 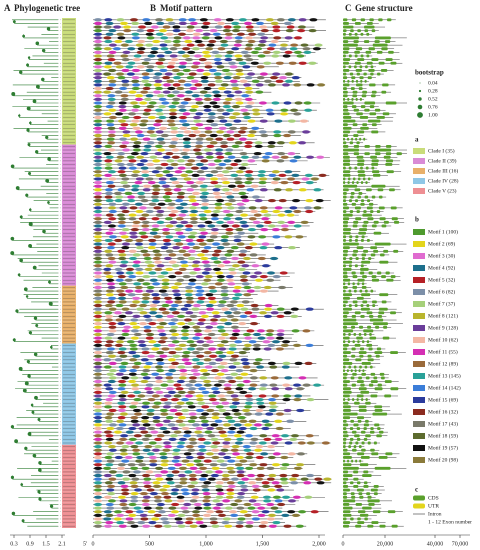 I want to click on motif-label: Motif 6 (82), so click(x=441, y=291).